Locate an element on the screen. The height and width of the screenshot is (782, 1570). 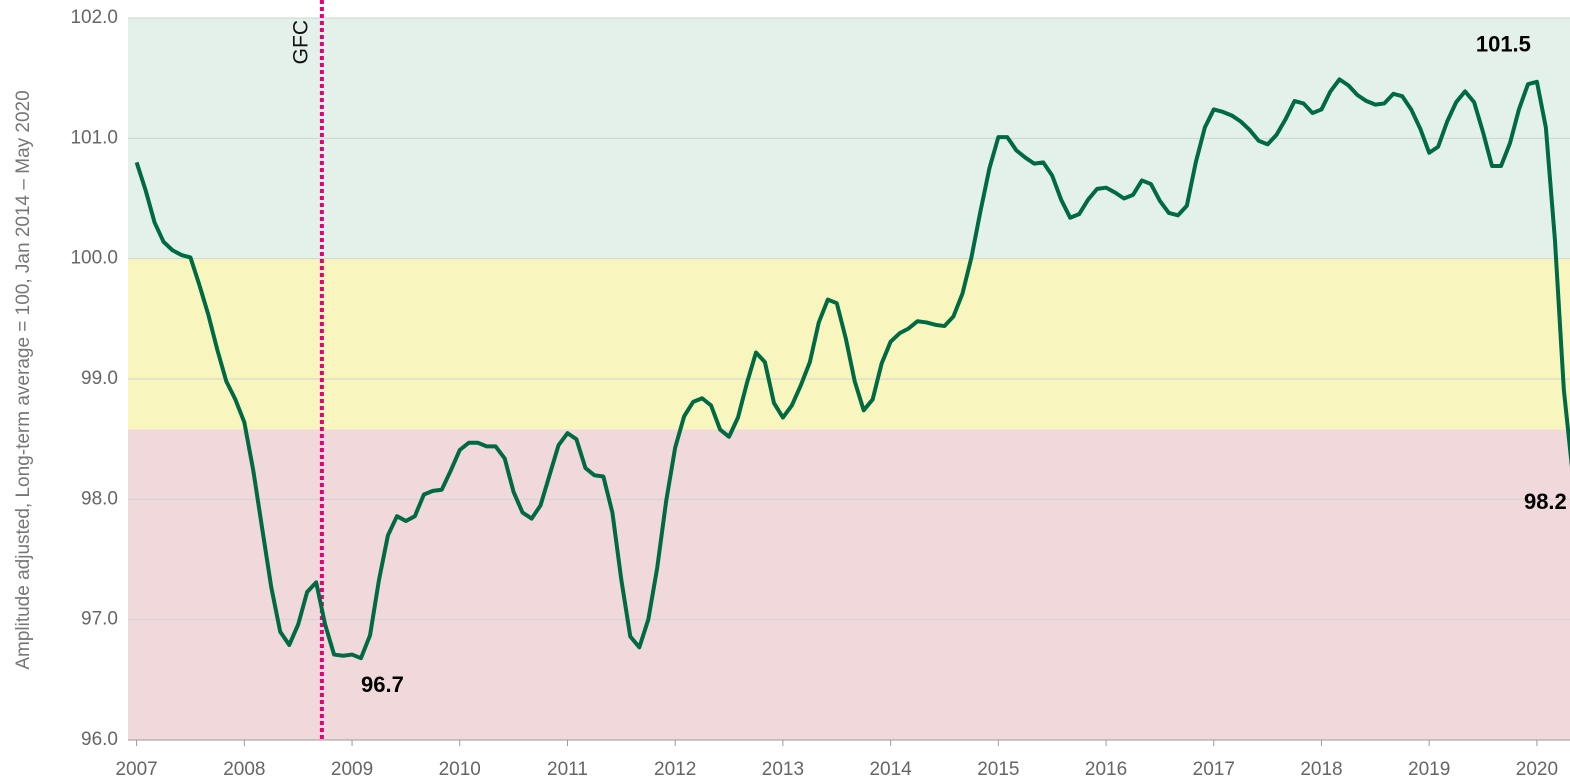
y-tick-label: 100.0 is located at coordinates (94, 258).